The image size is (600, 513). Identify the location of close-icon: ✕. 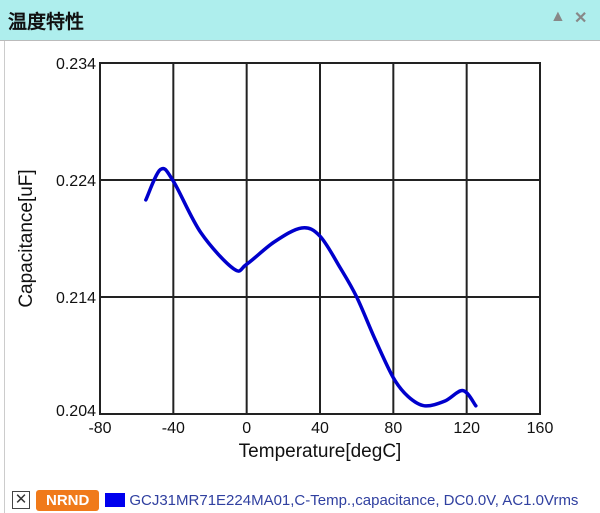
(581, 18).